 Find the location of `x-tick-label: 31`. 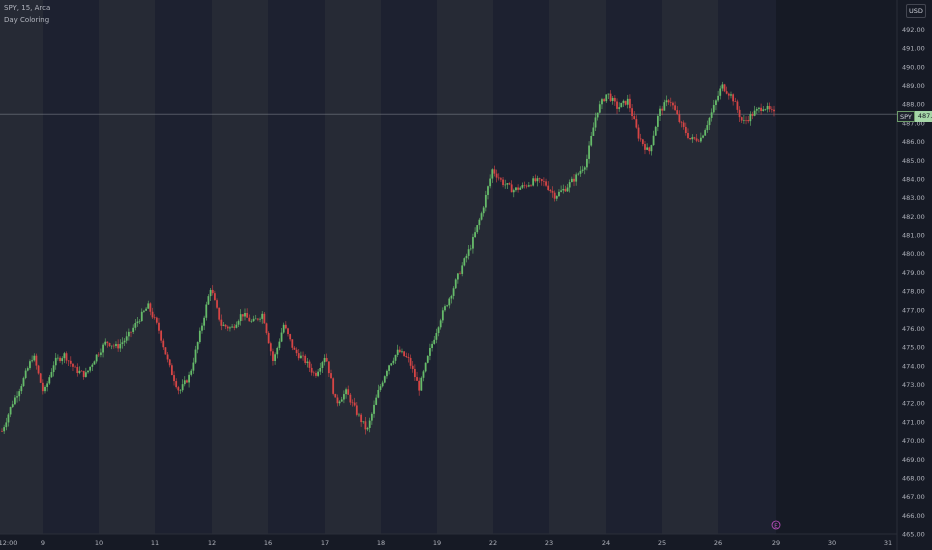

x-tick-label: 31 is located at coordinates (888, 543).